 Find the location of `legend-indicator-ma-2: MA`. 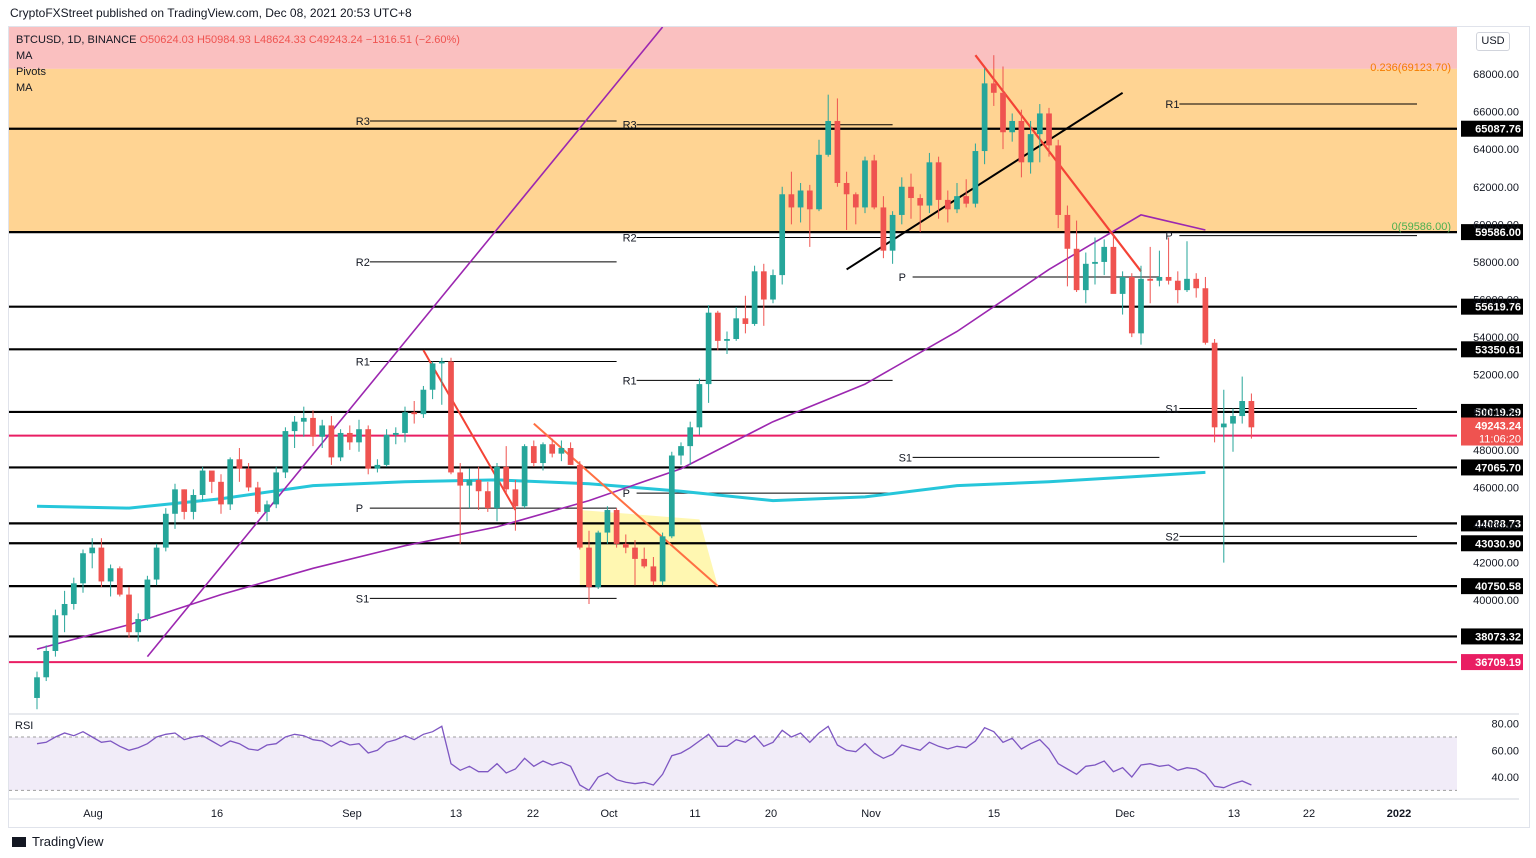

legend-indicator-ma-2: MA is located at coordinates (24, 88).